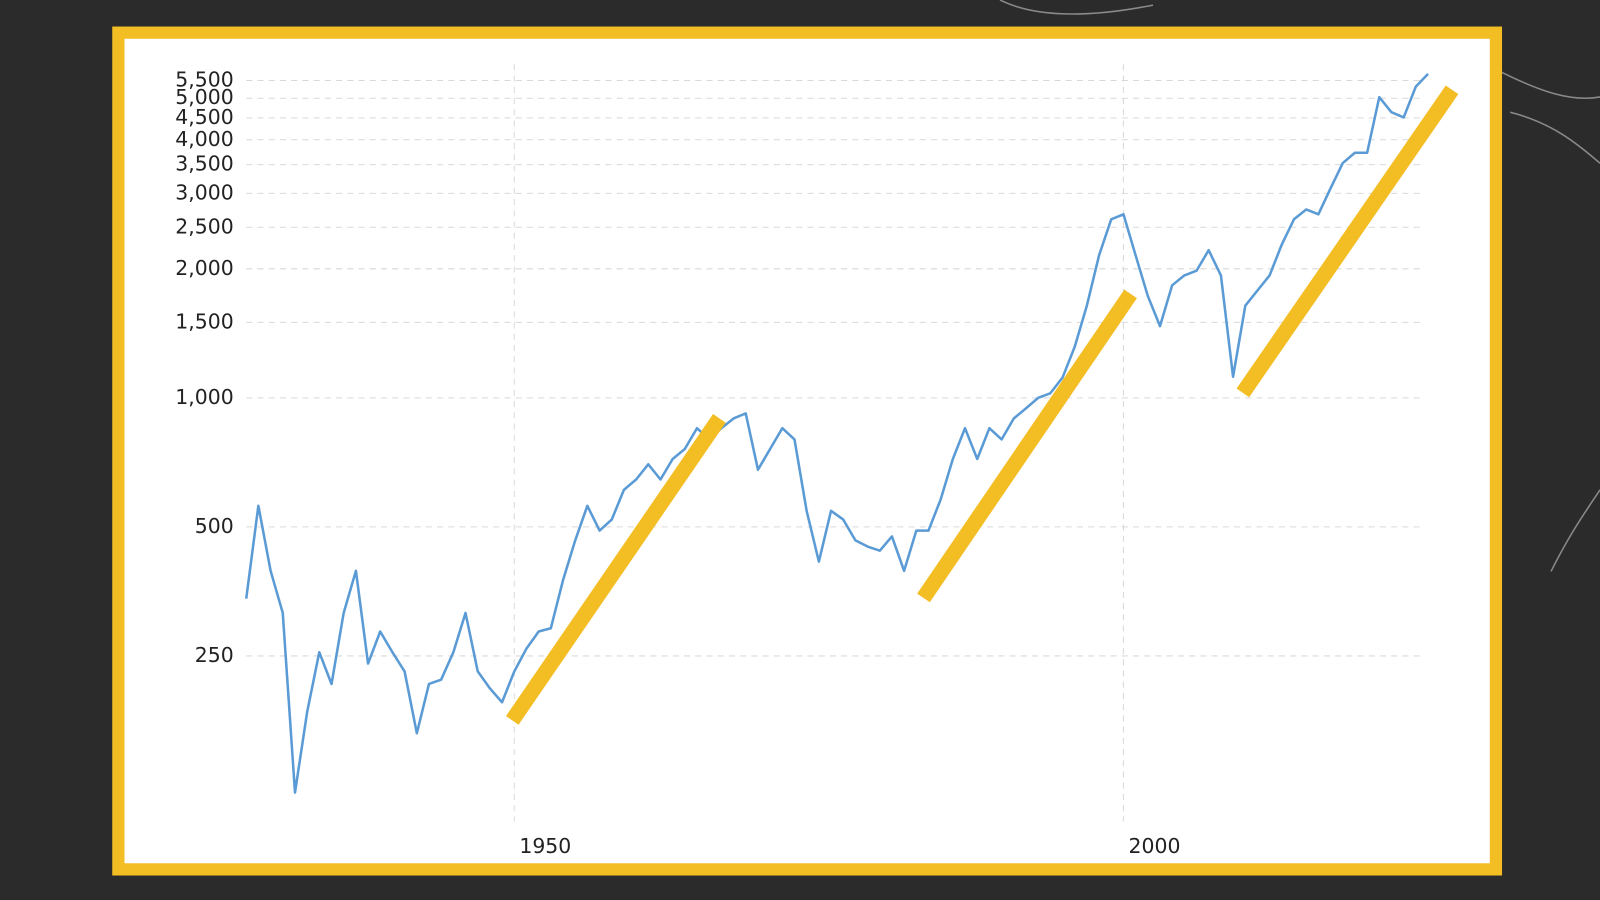 This screenshot has width=1600, height=900. I want to click on x-tick-label: 2000, so click(1155, 846).